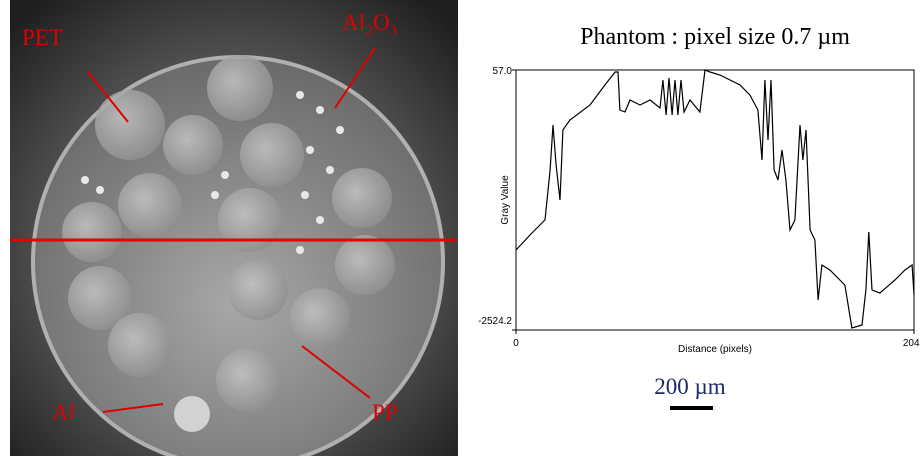 The width and height of the screenshot is (920, 456). Describe the element at coordinates (715, 349) in the screenshot. I see `x-axis-label: Distance (pixels)` at that location.